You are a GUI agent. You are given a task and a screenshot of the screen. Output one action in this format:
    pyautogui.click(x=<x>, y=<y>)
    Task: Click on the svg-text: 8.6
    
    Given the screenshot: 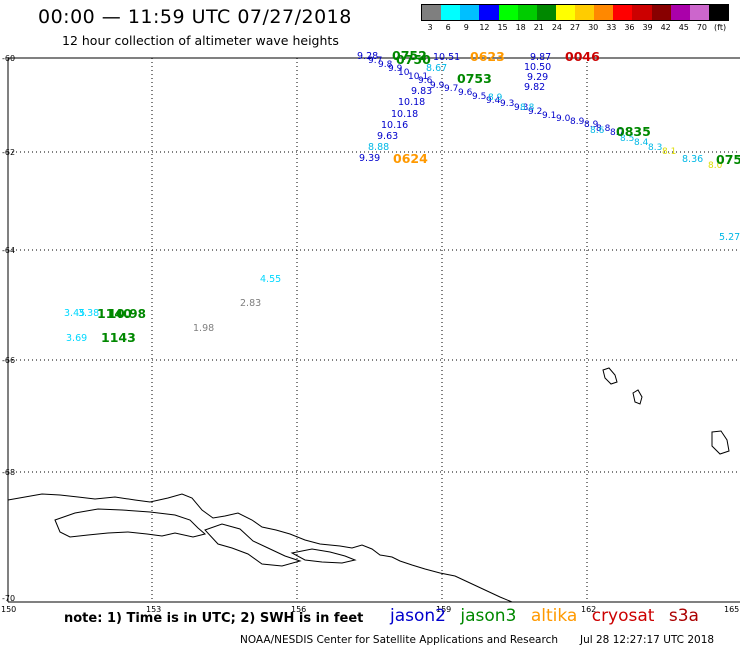 What is the action you would take?
    pyautogui.click(x=597, y=131)
    